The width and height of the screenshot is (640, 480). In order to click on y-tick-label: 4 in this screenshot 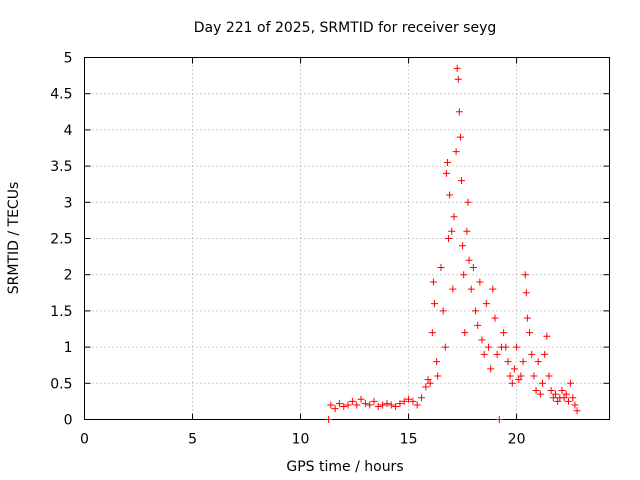, I will do `click(68, 131)`.